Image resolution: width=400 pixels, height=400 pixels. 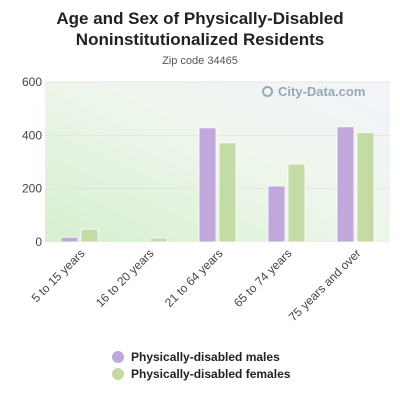 I want to click on watermark: City-Data.com, so click(x=313, y=91).